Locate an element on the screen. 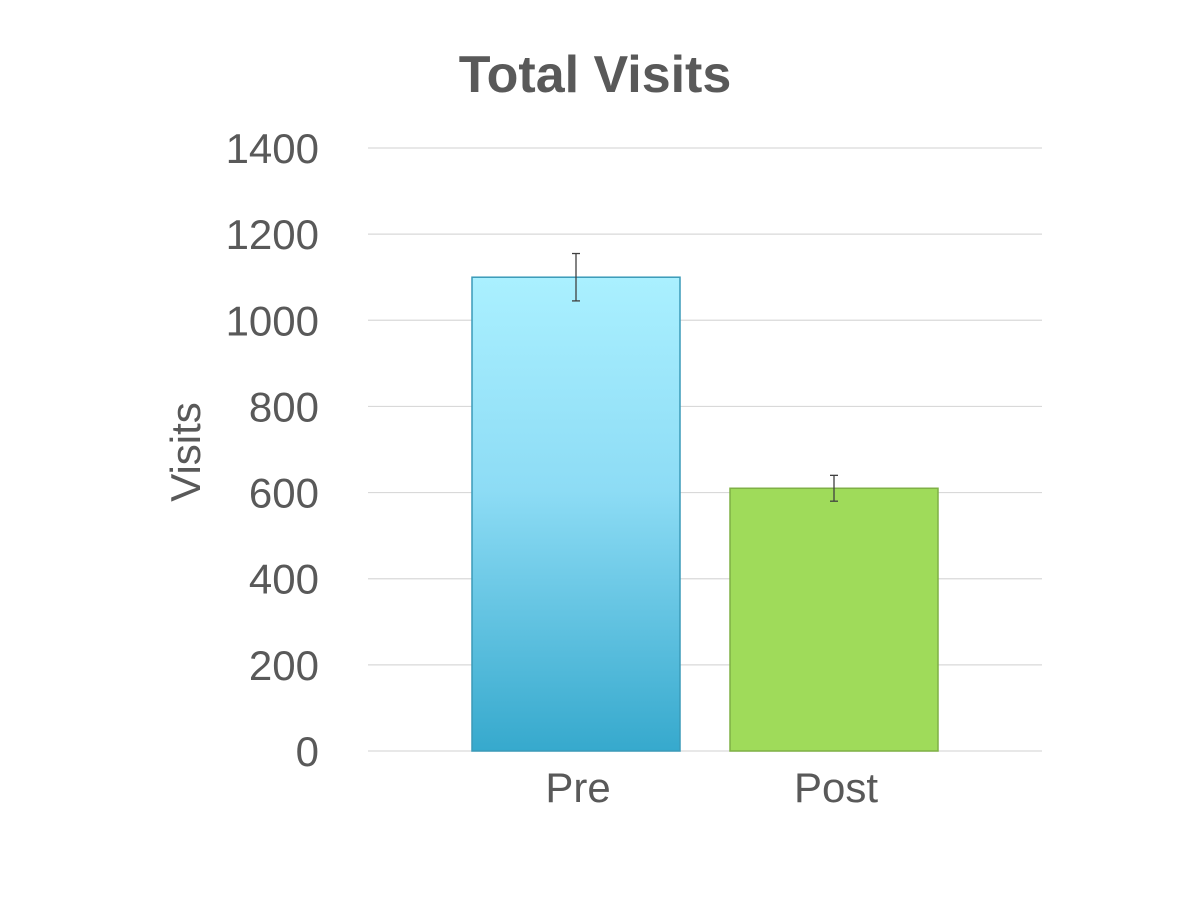 The height and width of the screenshot is (897, 1196). y-tick-label: 1000 is located at coordinates (272, 320).